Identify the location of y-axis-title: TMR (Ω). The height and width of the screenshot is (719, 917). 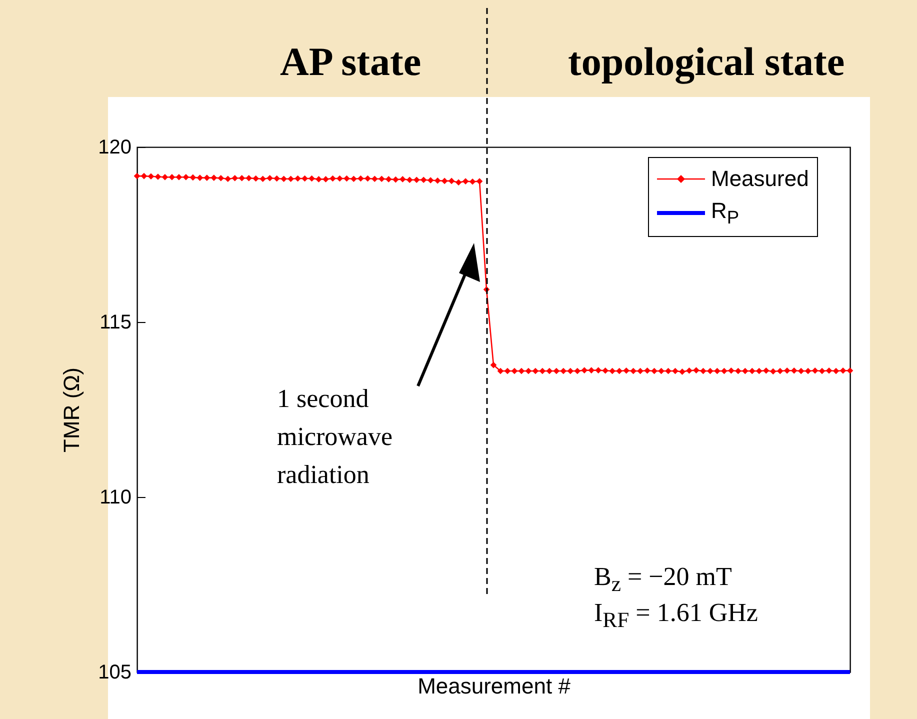
(71, 410).